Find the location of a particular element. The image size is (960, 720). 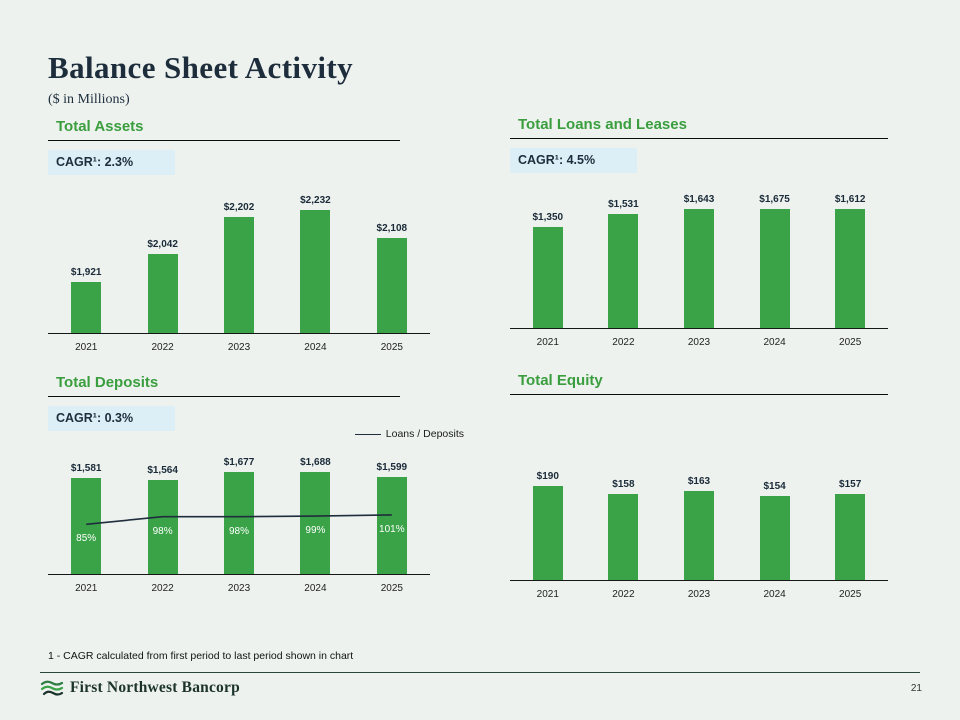

bar-column: $1,921 is located at coordinates (86, 263).